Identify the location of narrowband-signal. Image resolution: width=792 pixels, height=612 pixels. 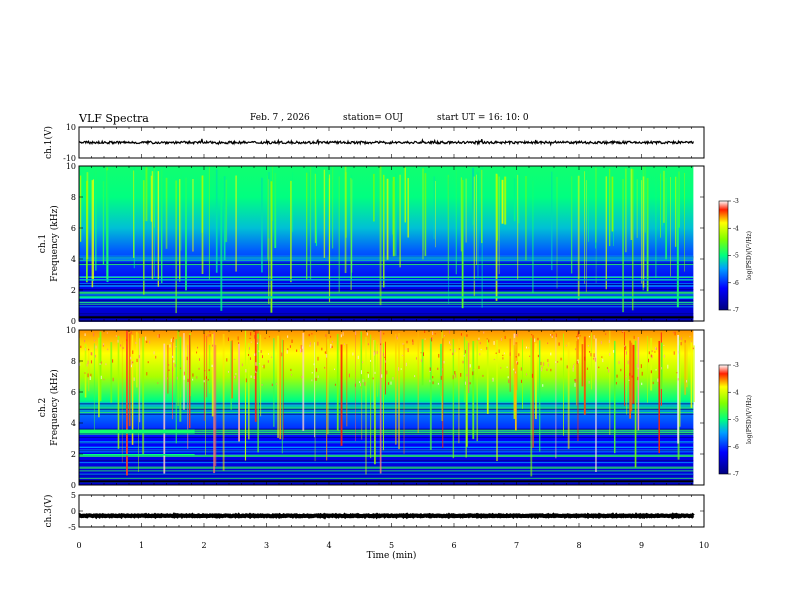
(386, 297).